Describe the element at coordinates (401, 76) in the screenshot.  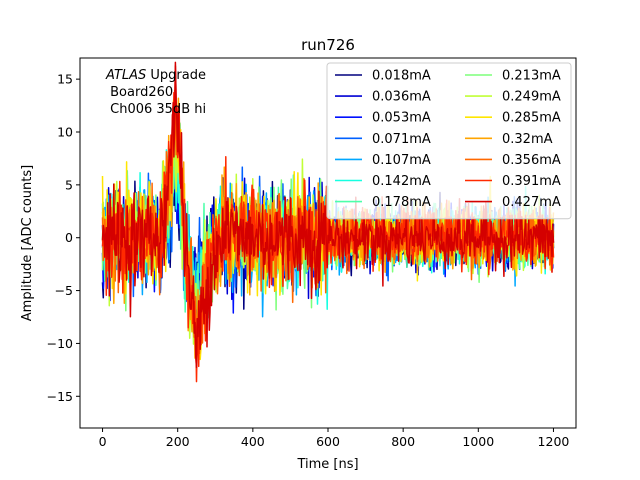
I see `legend-label: 0.018mA` at that location.